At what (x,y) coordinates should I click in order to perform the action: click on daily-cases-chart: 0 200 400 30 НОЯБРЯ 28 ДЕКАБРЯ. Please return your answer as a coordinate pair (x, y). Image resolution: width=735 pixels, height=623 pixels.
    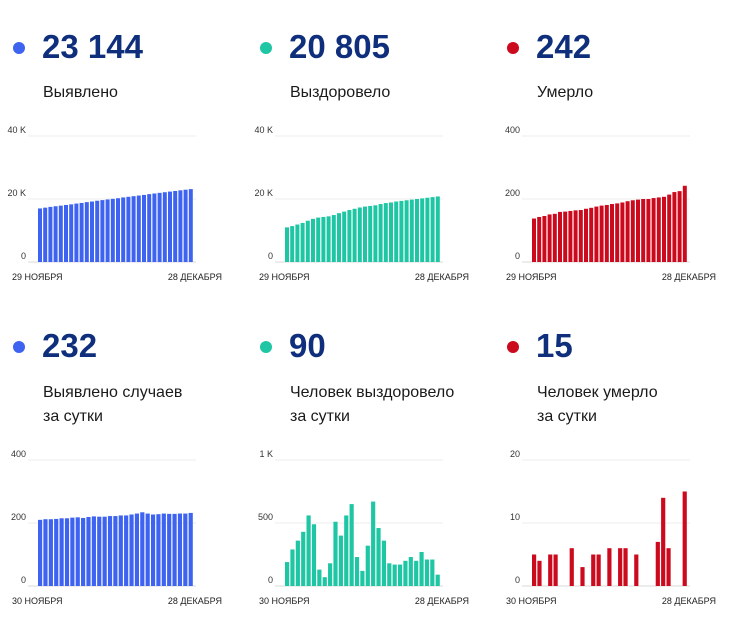
    Looking at the image, I should click on (116, 527).